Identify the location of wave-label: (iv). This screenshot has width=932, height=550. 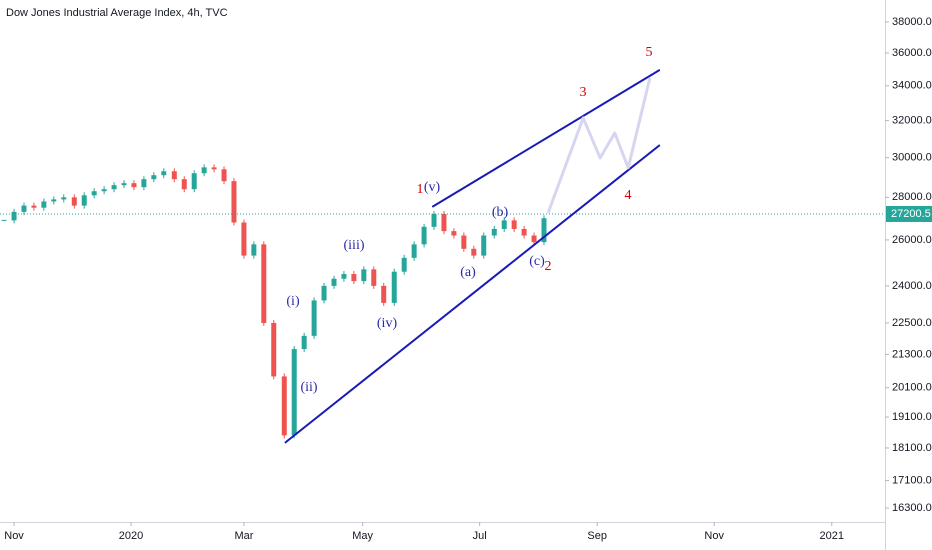
(387, 323).